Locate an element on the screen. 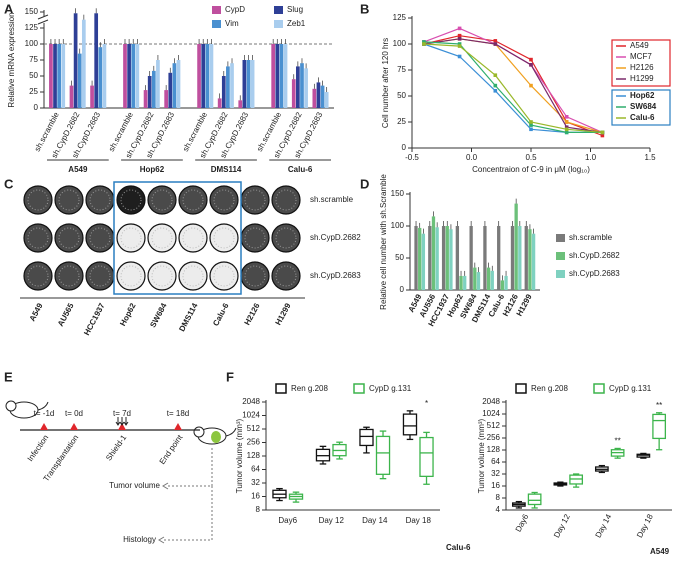 This screenshot has height=567, width=693. column-label: AU565 is located at coordinates (66, 314).